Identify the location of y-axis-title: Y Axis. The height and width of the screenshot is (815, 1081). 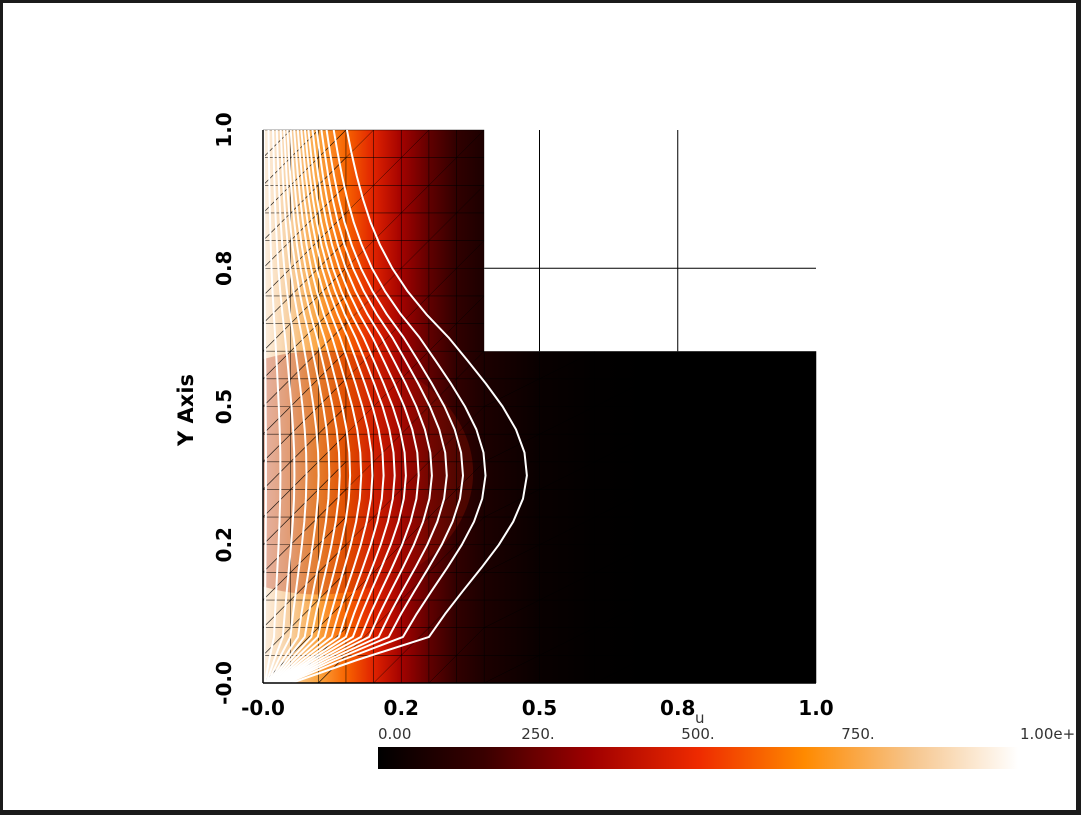
(186, 410).